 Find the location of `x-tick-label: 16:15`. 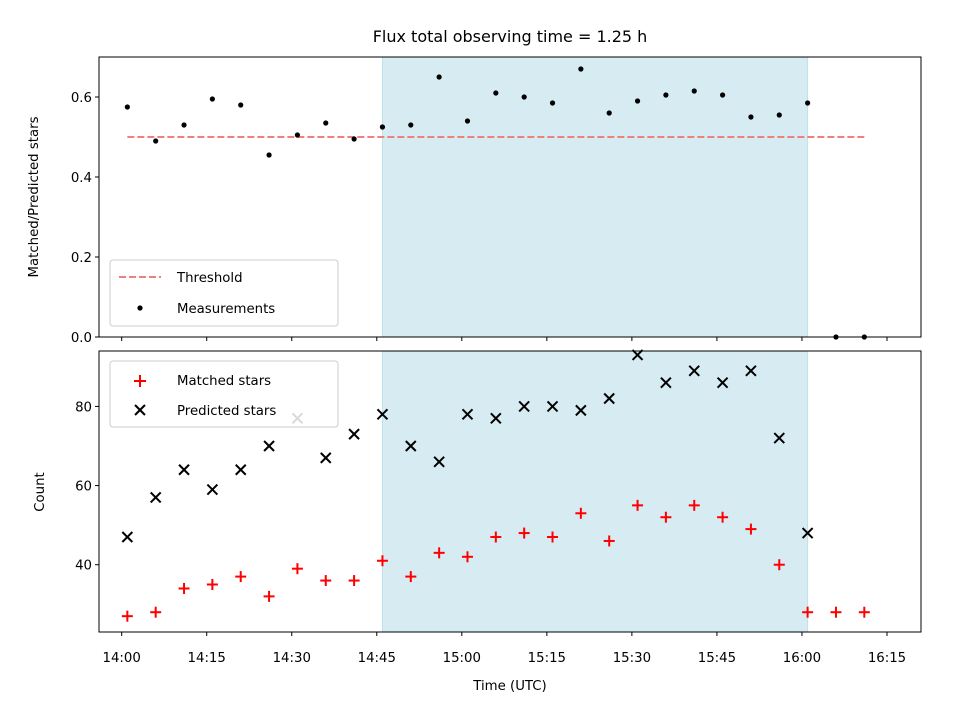

x-tick-label: 16:15 is located at coordinates (887, 658).